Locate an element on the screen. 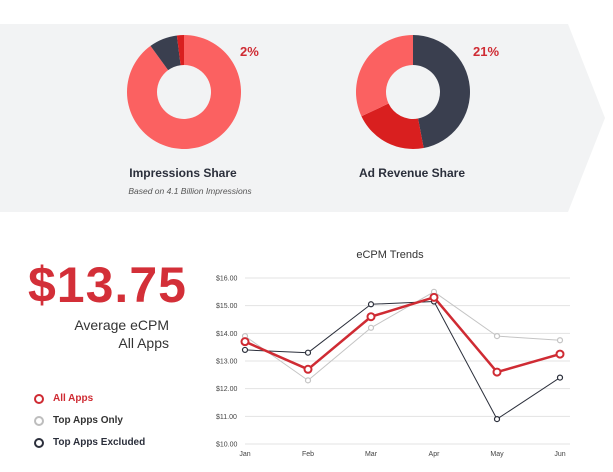 This screenshot has height=472, width=613. series-line-top-apps-only is located at coordinates (402, 336).